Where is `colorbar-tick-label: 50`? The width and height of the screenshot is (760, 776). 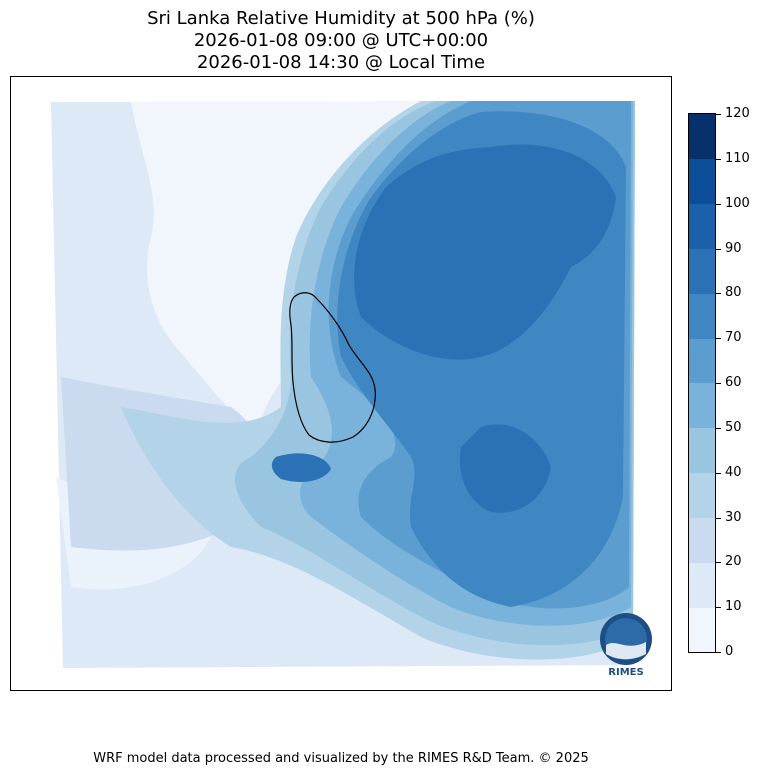
colorbar-tick-label: 50 is located at coordinates (733, 427).